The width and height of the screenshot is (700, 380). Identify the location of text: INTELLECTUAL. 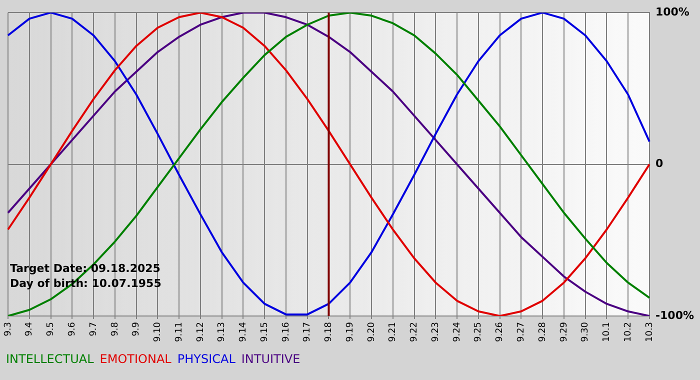
(50, 359).